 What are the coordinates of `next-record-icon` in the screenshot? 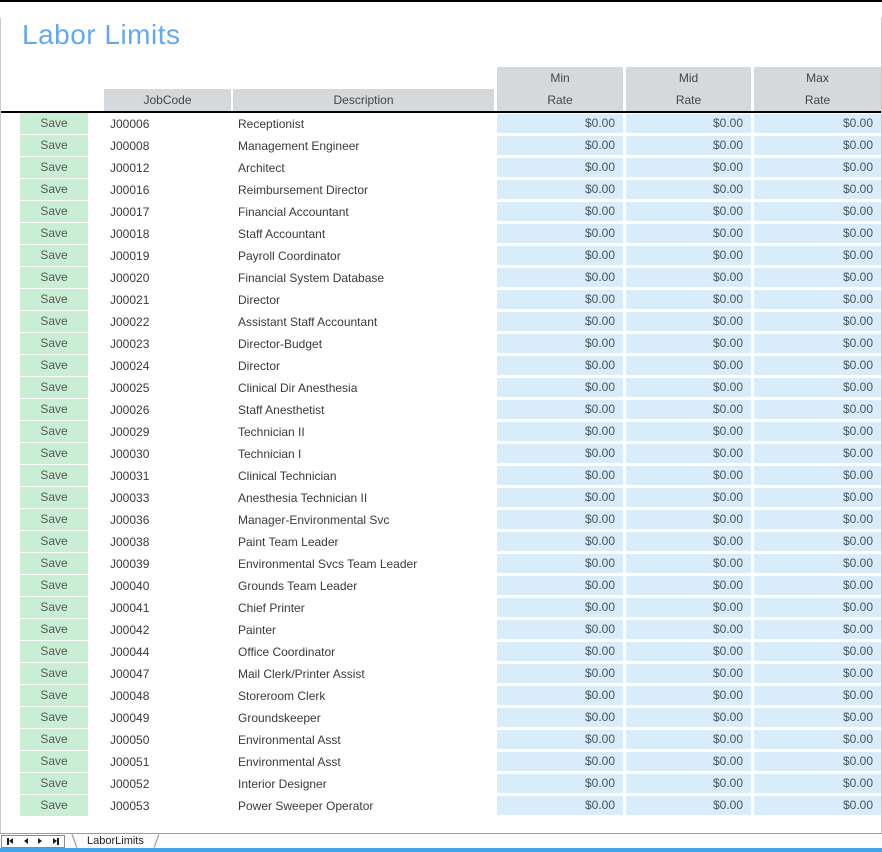 It's located at (40, 841).